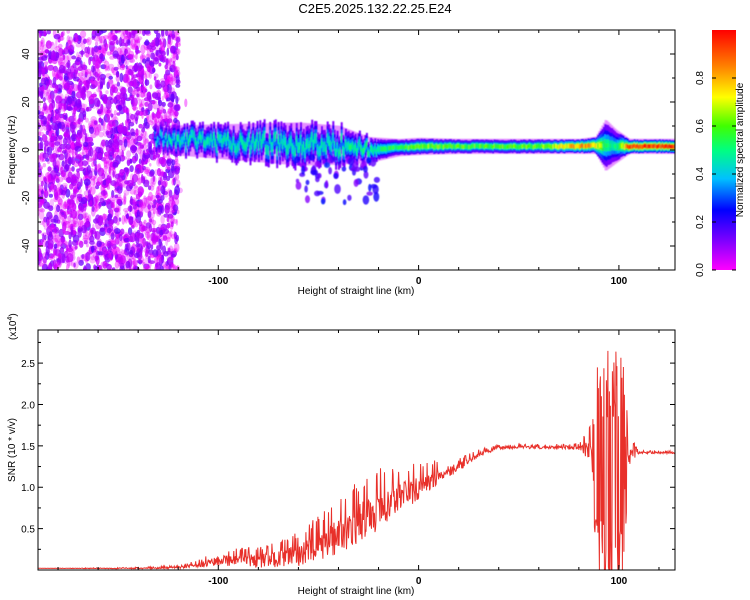 Image resolution: width=750 pixels, height=600 pixels. What do you see at coordinates (26, 150) in the screenshot?
I see `y-tick-label: 0` at bounding box center [26, 150].